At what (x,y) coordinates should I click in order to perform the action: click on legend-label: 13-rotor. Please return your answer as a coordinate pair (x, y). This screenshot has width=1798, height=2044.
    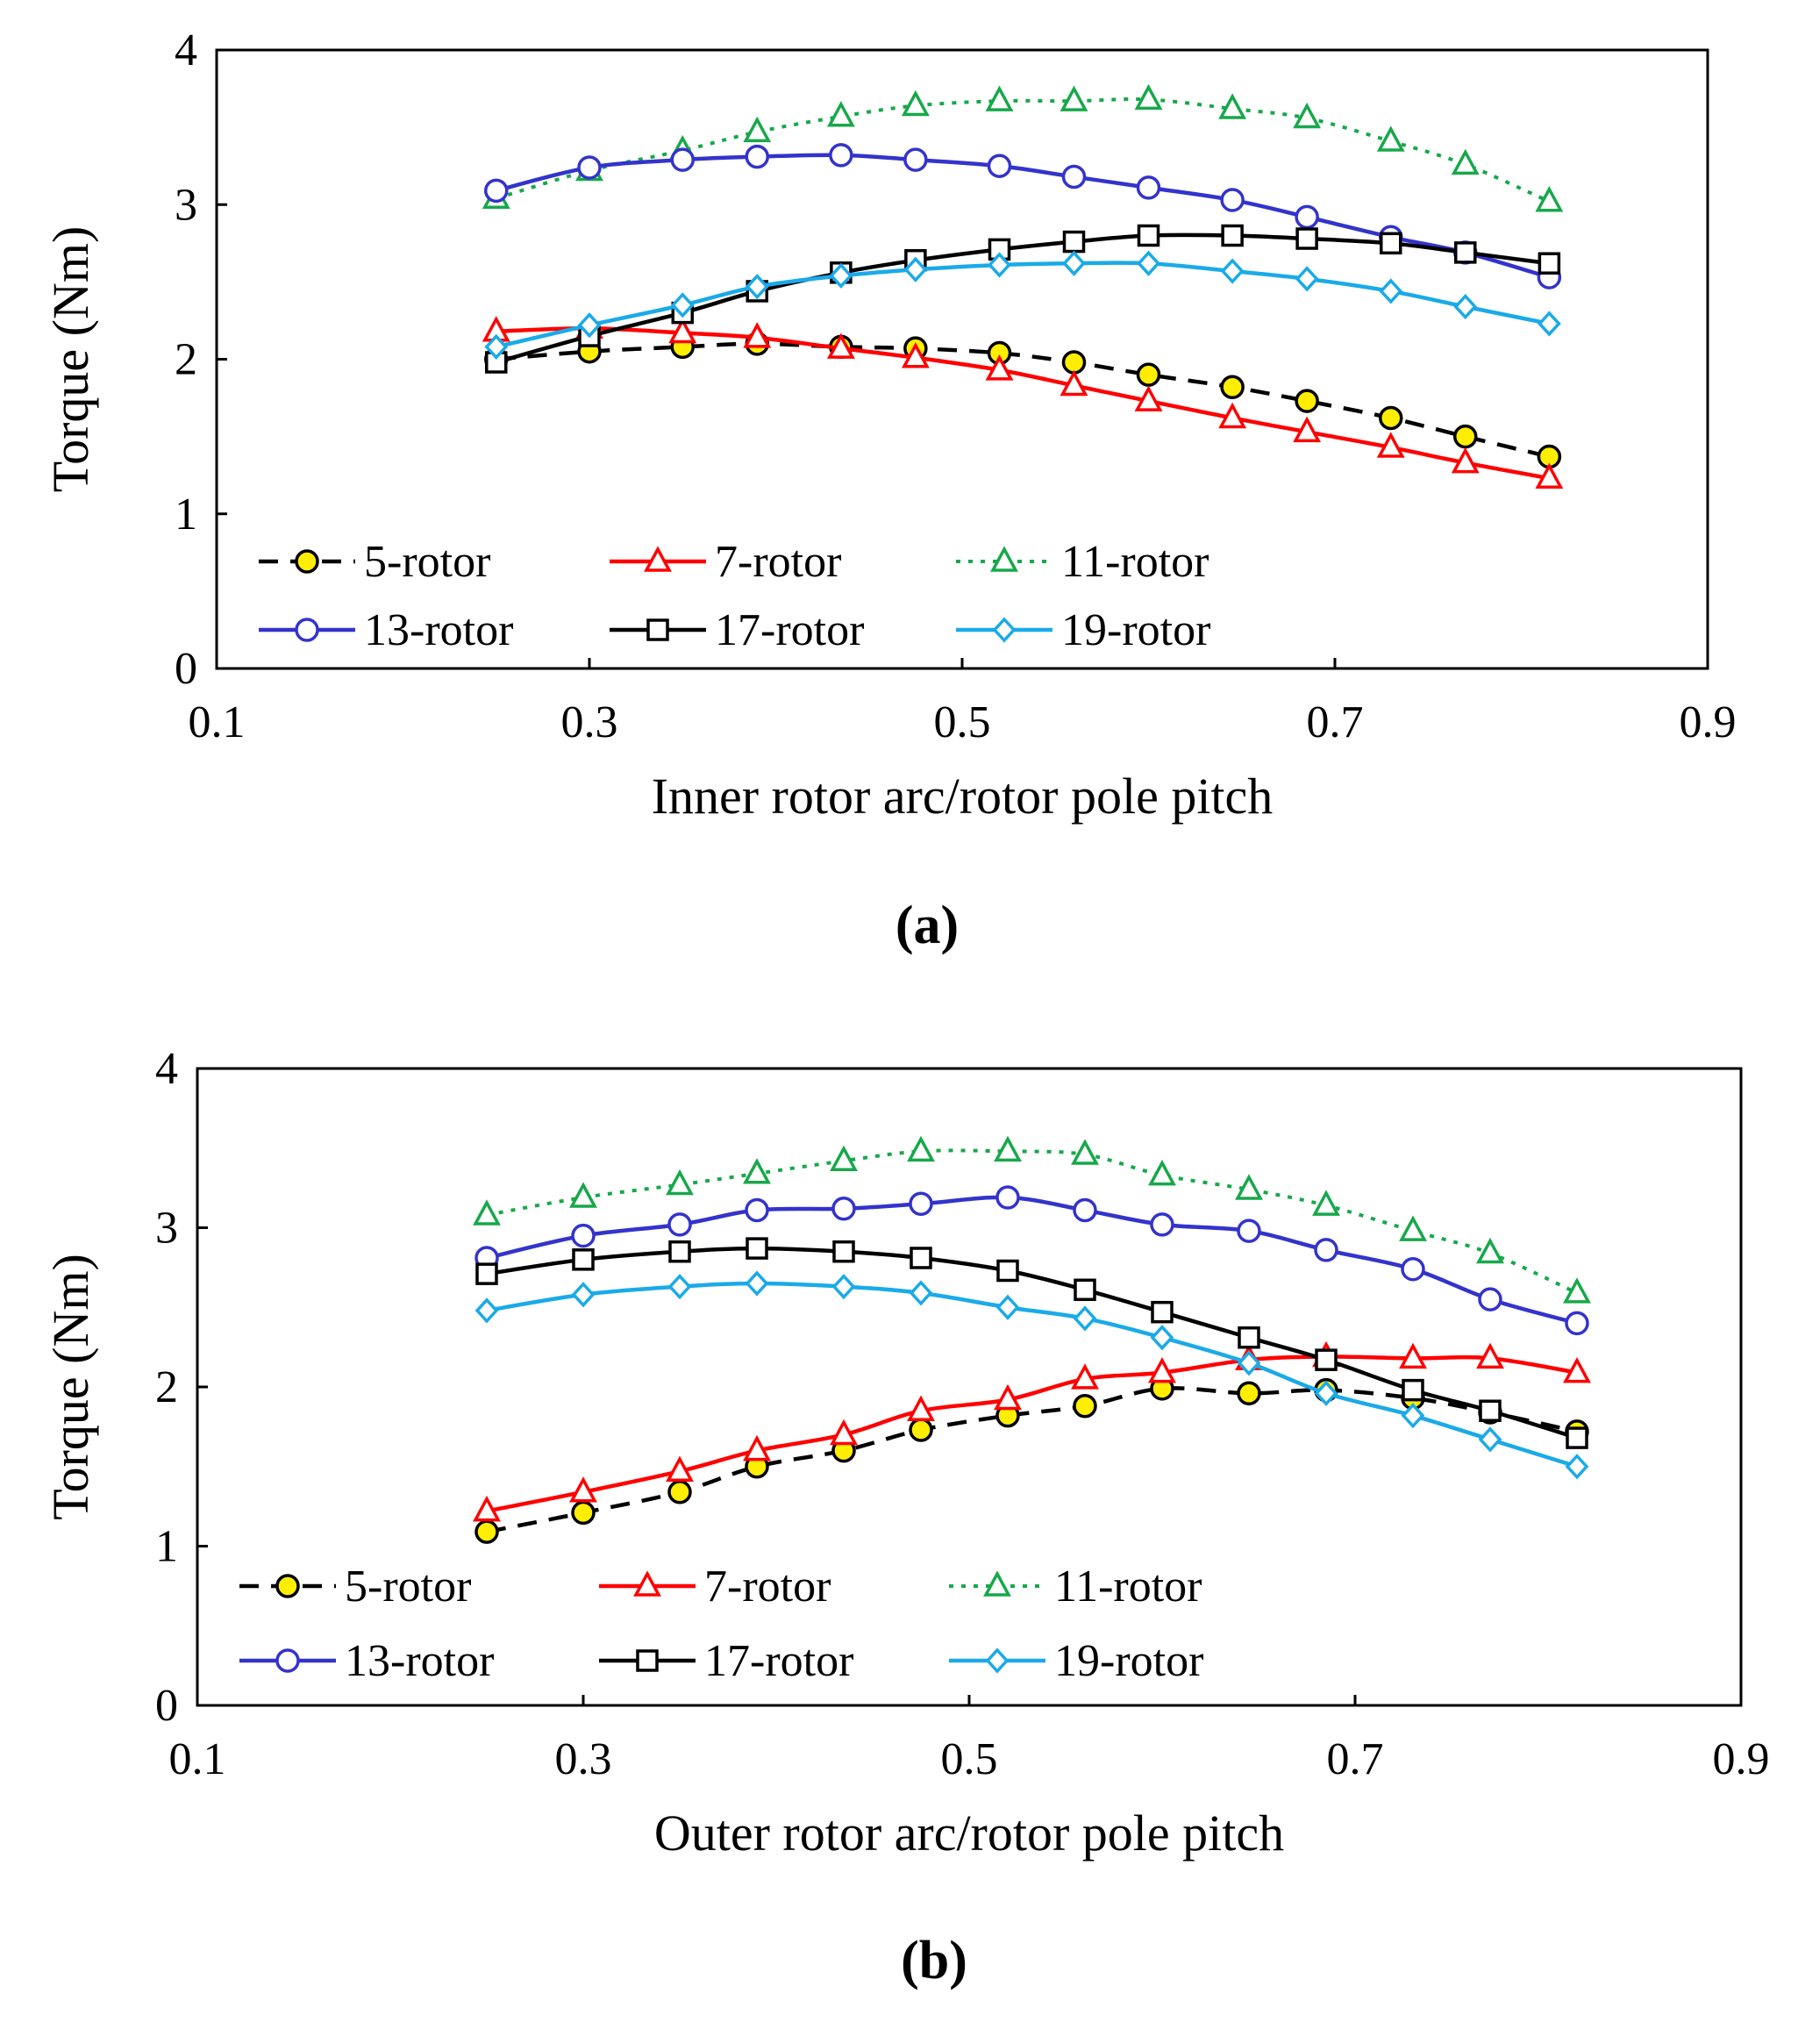
    Looking at the image, I should click on (419, 1661).